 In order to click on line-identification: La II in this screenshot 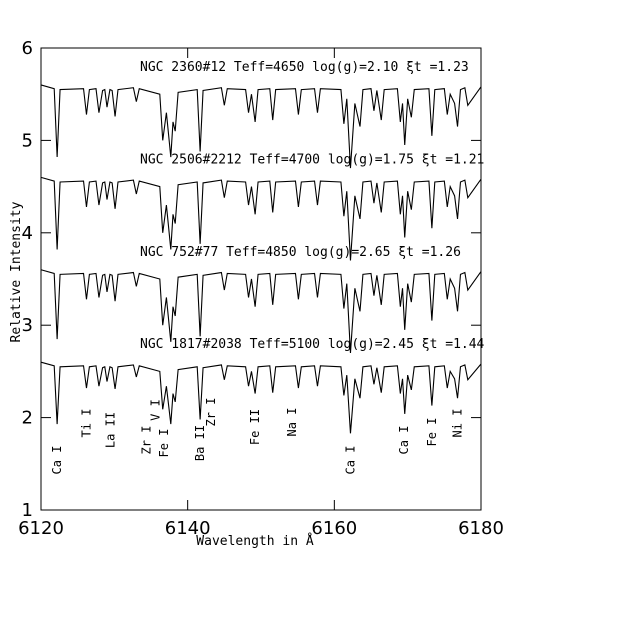, I will do `click(111, 430)`.